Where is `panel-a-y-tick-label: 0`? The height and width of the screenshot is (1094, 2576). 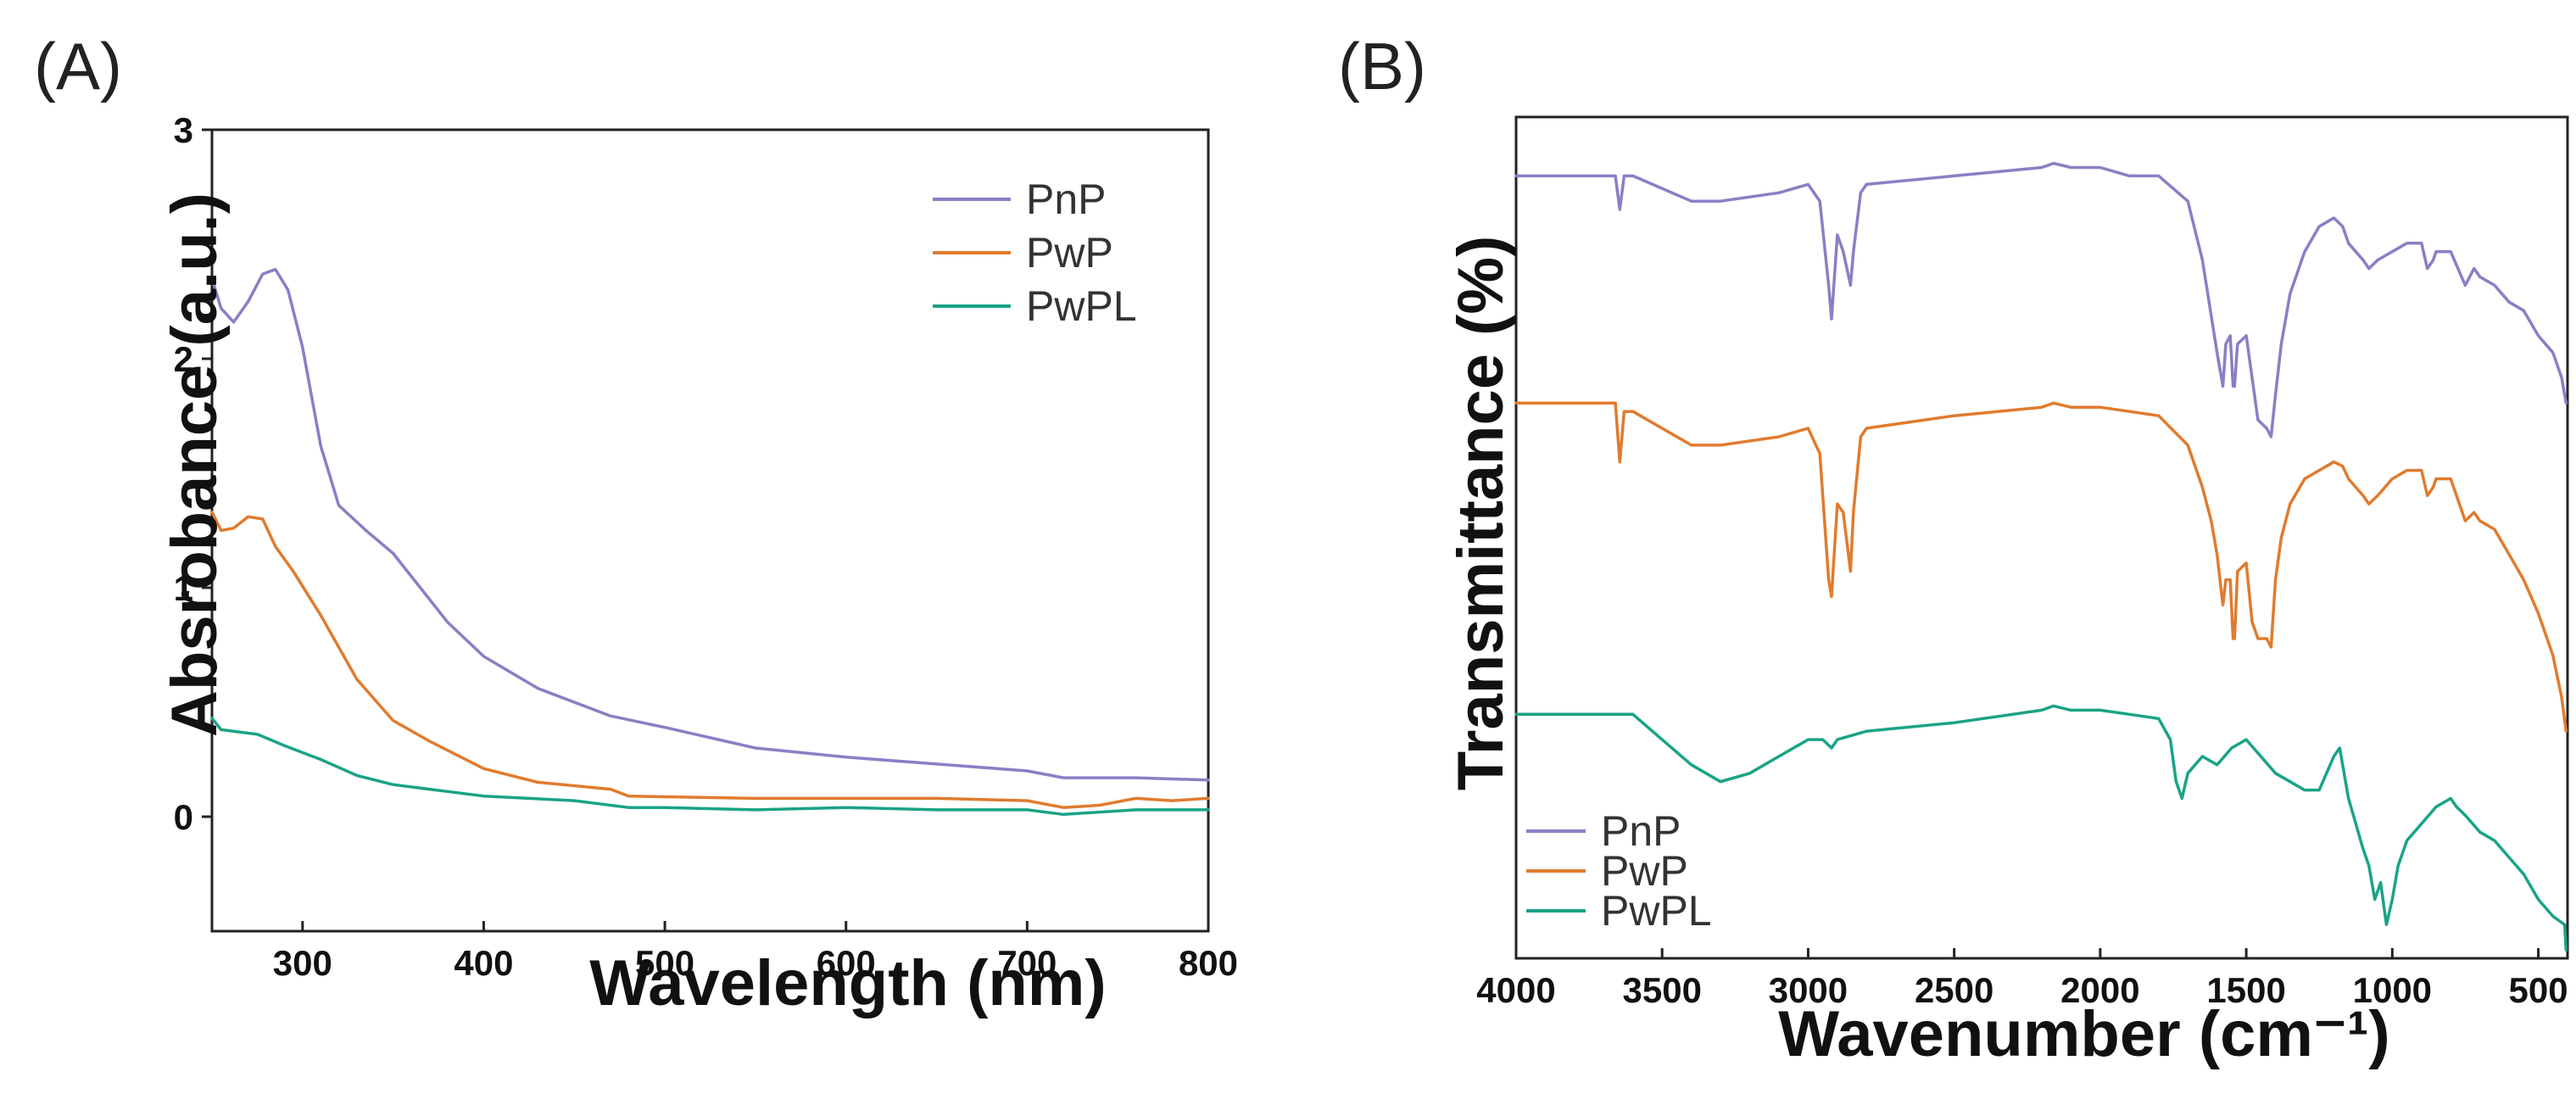
panel-a-y-tick-label: 0 is located at coordinates (183, 817).